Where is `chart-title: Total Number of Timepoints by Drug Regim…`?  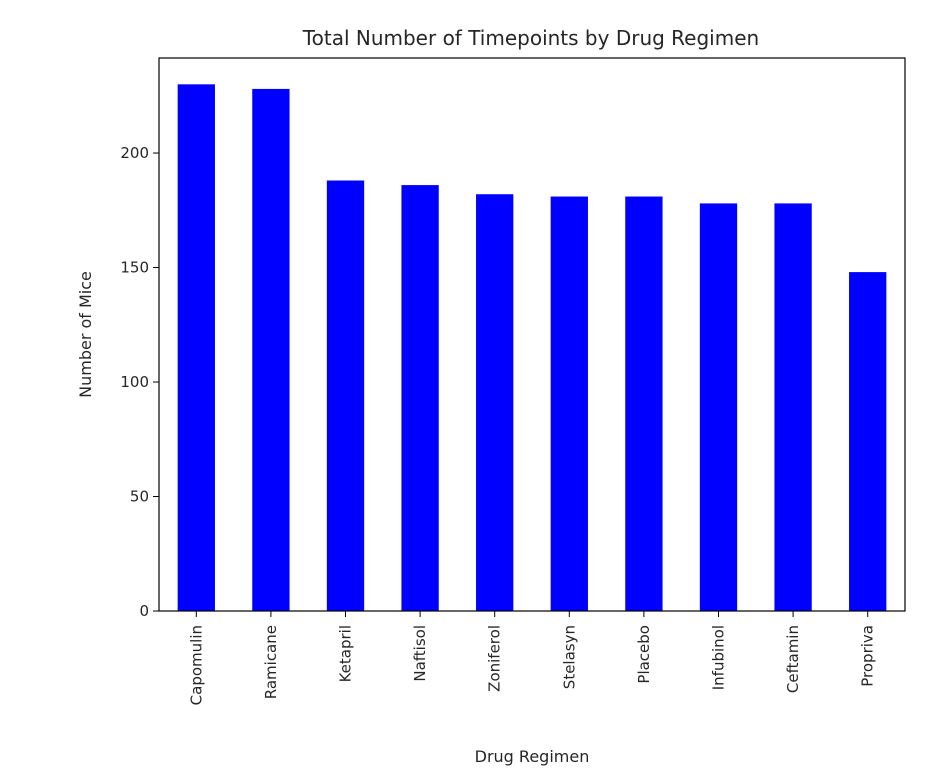 chart-title: Total Number of Timepoints by Drug Regim… is located at coordinates (530, 38).